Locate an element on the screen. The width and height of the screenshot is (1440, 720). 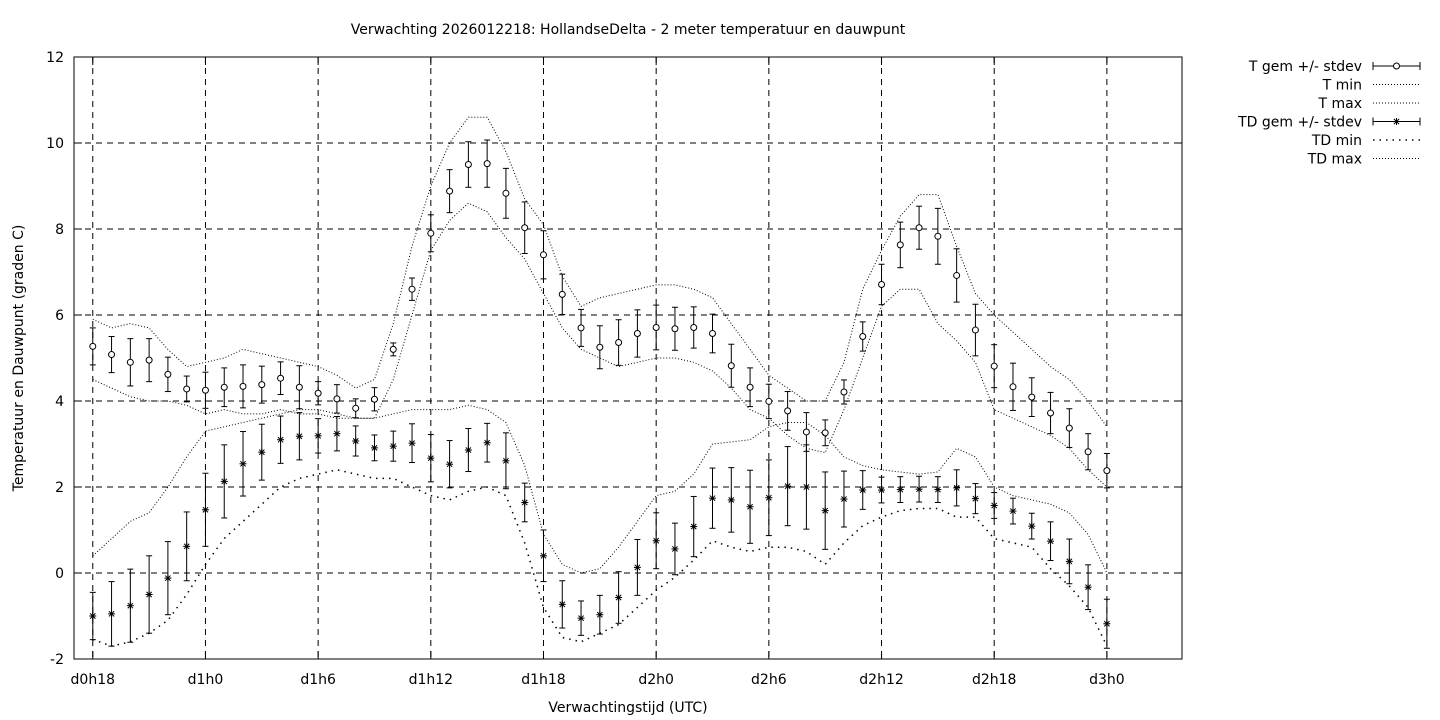
legend-label: T min is located at coordinates (1342, 86).